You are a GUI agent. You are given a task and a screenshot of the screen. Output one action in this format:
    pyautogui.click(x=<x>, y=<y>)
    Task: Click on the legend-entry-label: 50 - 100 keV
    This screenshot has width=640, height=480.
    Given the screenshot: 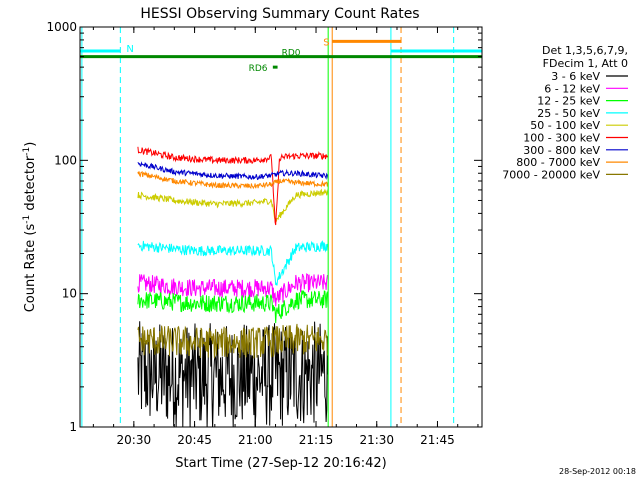 What is the action you would take?
    pyautogui.click(x=565, y=125)
    